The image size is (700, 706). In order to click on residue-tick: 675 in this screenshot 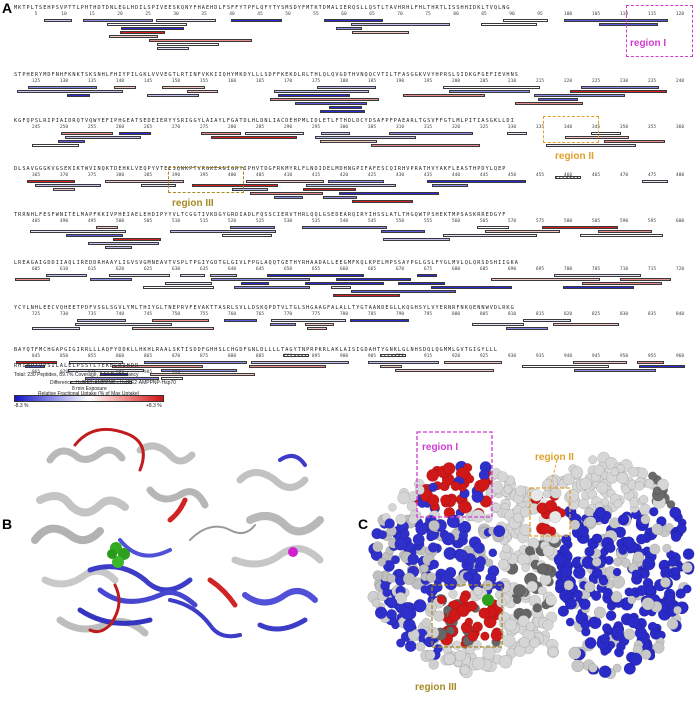, I will do `click(428, 269)`.